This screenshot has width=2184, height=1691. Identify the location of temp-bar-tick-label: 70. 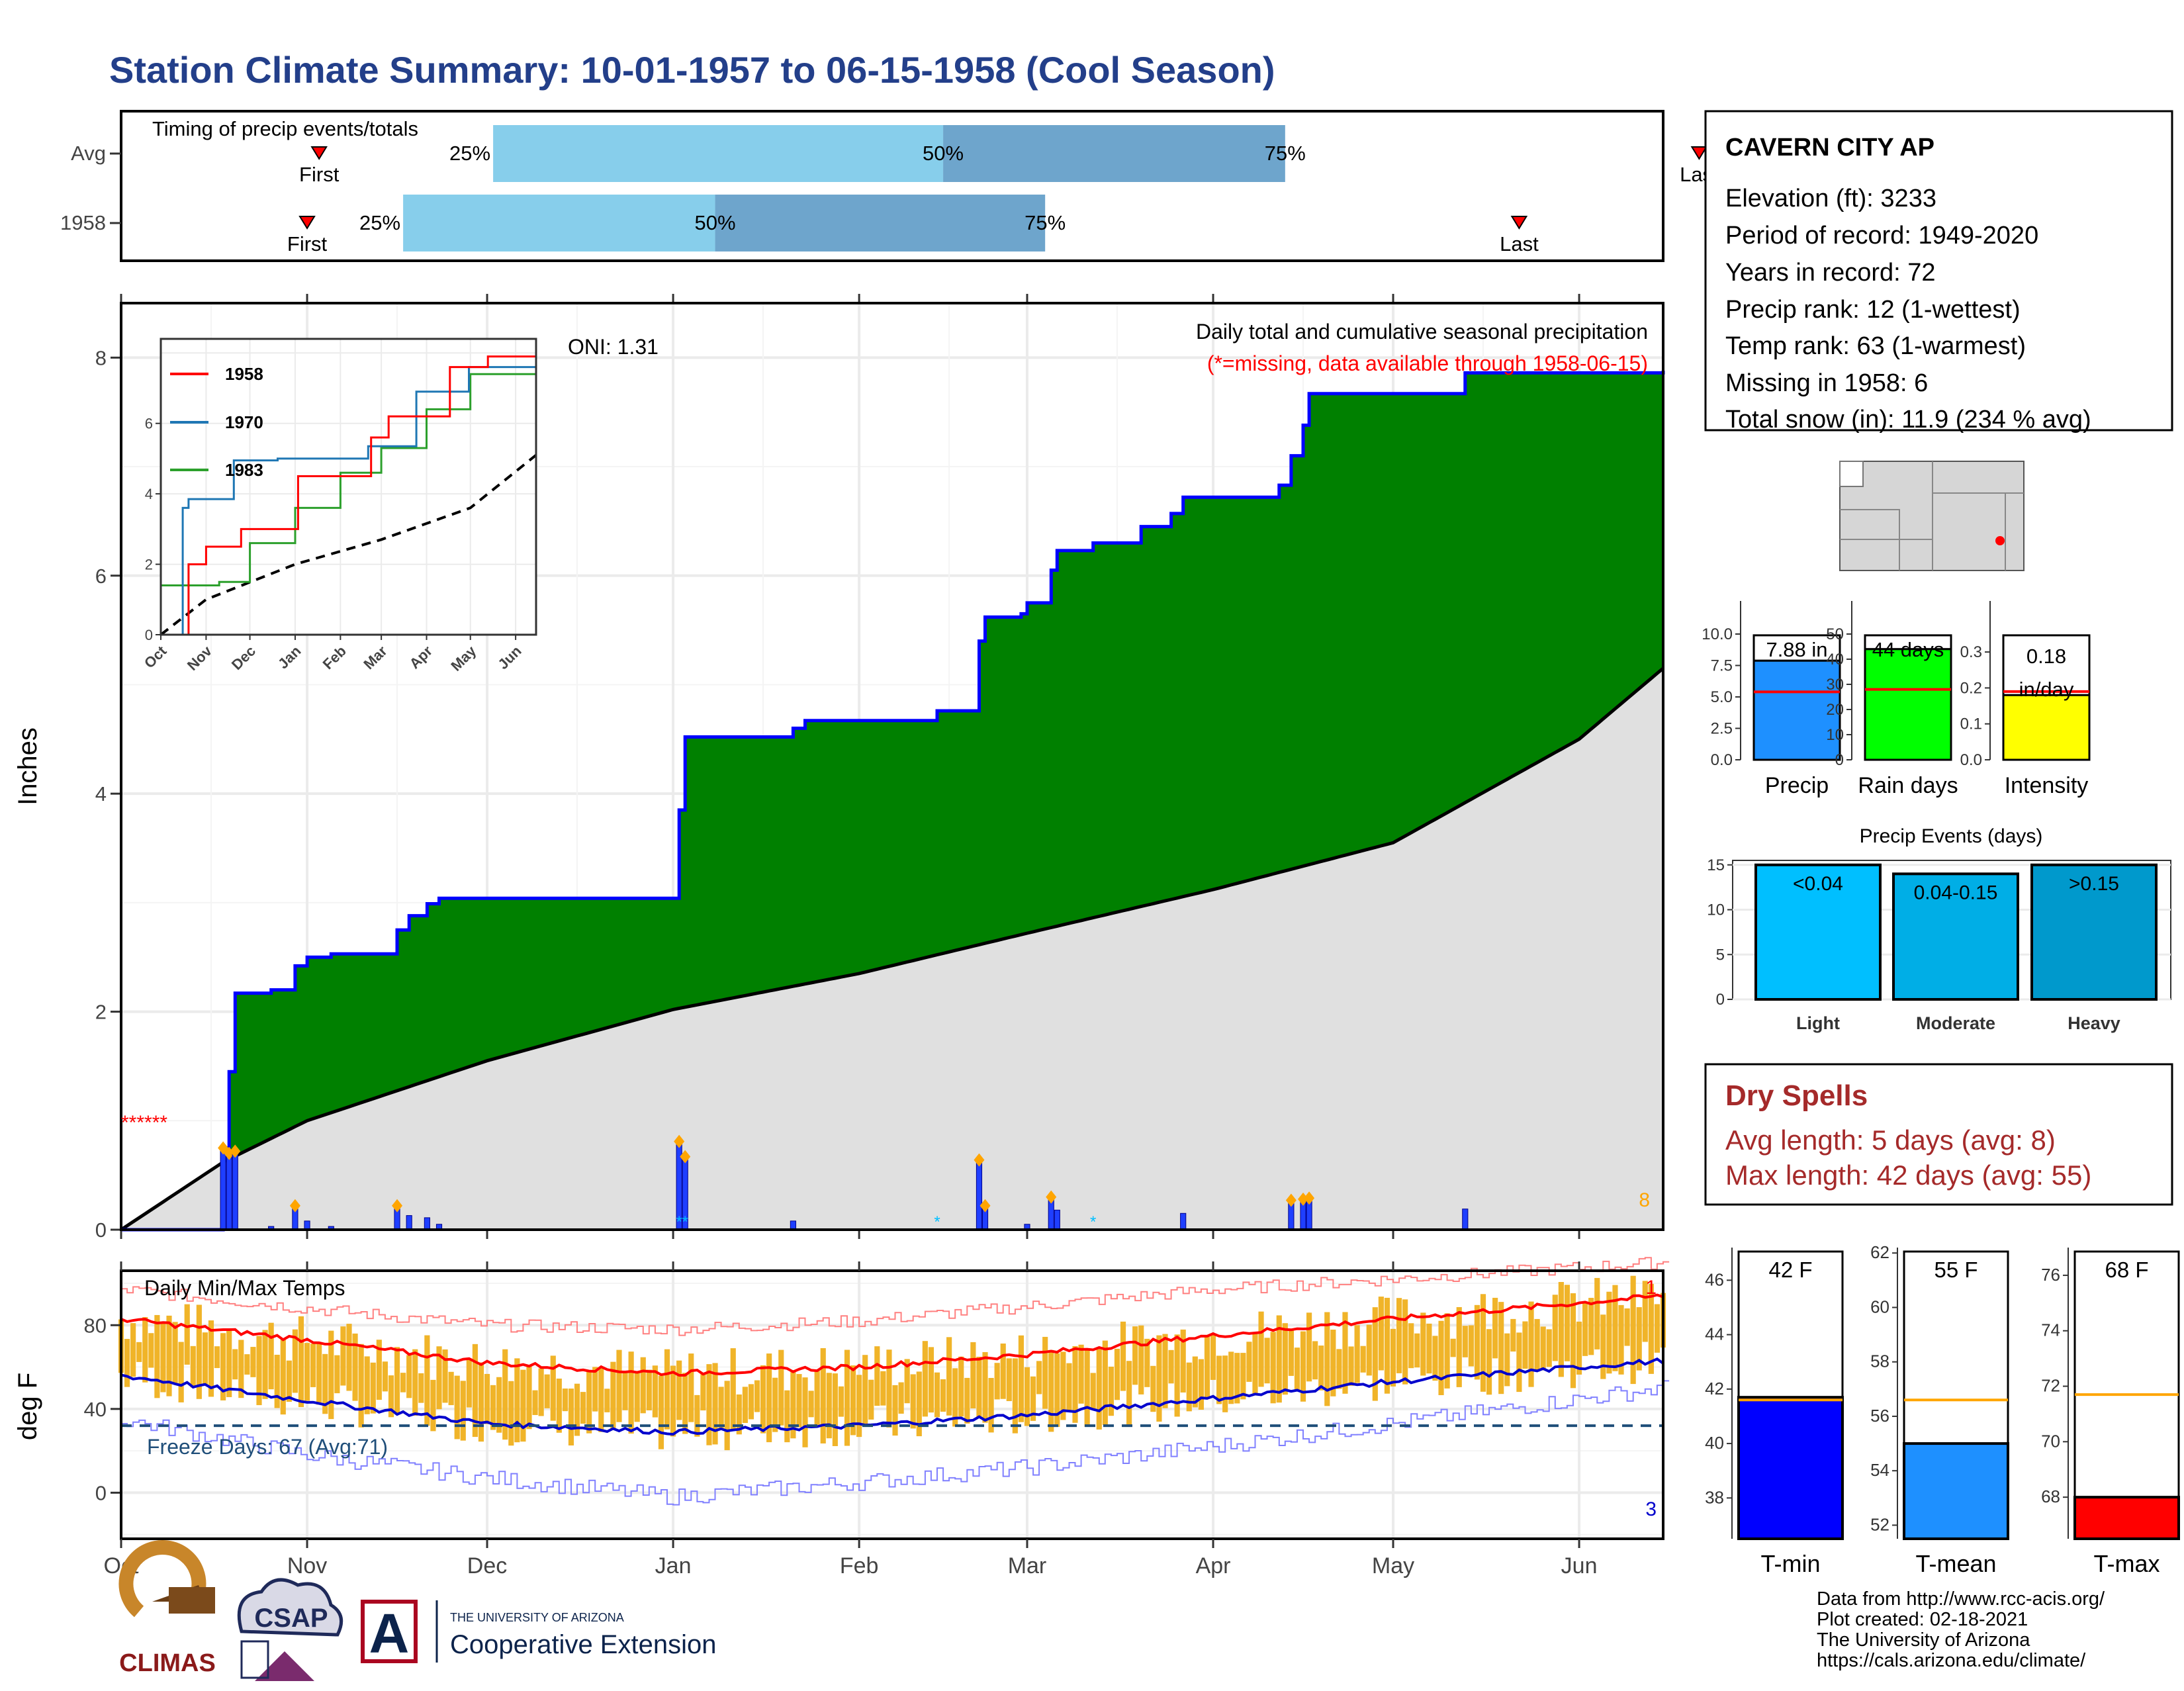
(2050, 1441).